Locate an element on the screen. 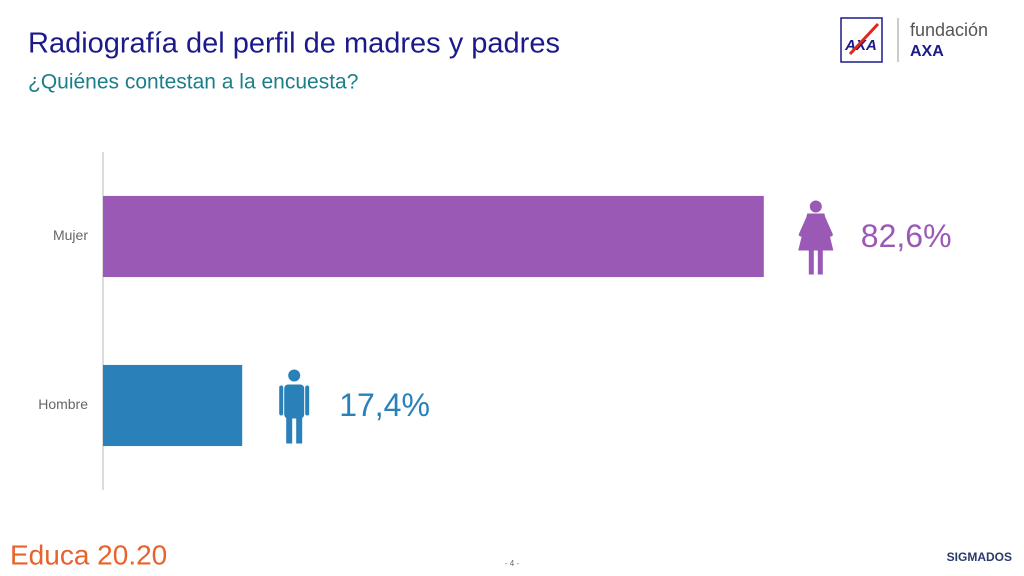  sigmados-logo: SIGMADOS is located at coordinates (979, 557).